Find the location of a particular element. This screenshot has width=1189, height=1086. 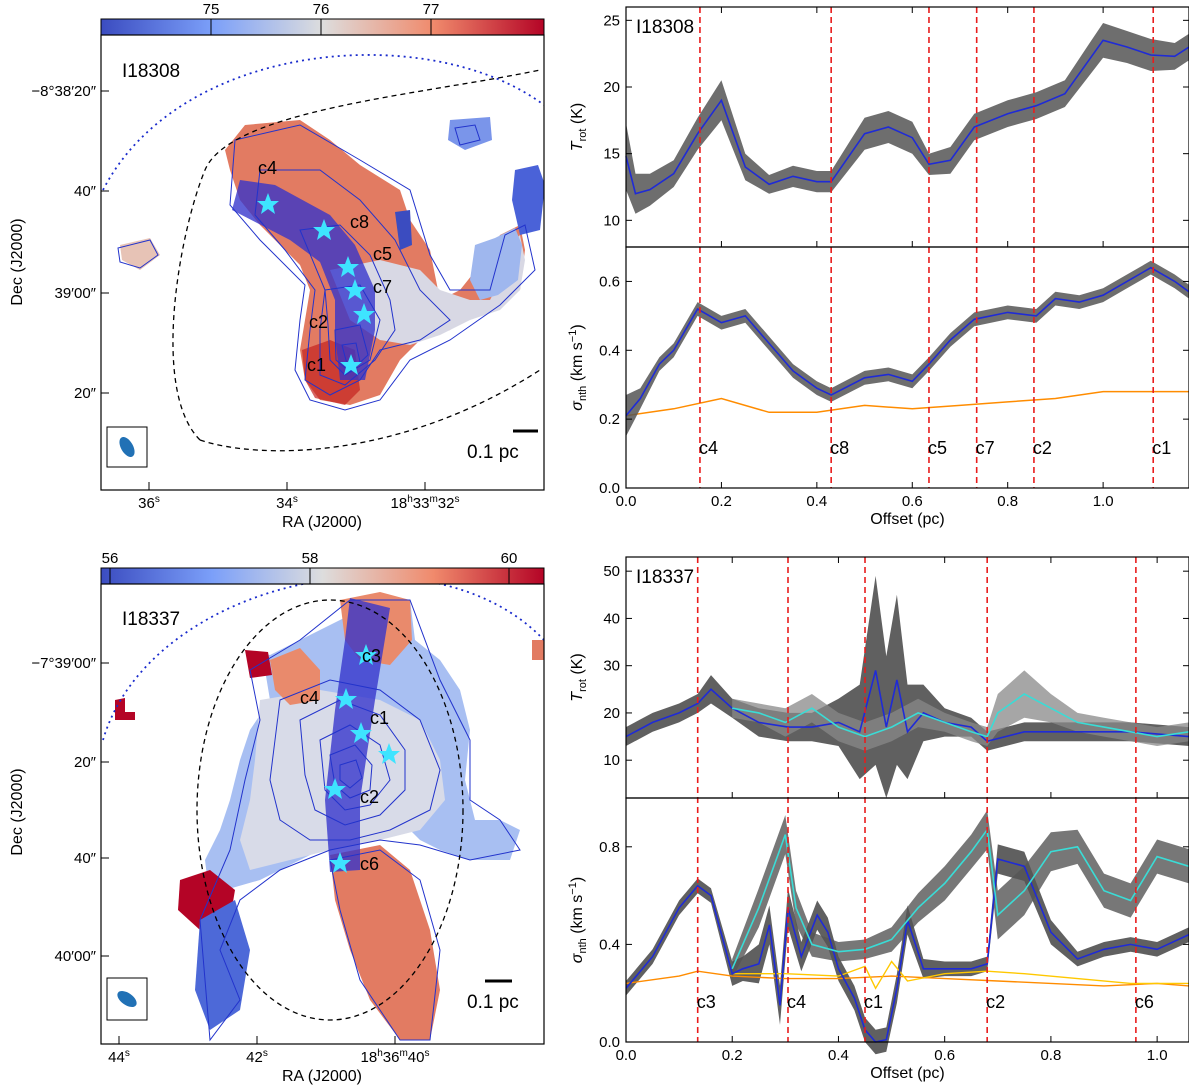

core-marker-label: c5 is located at coordinates (937, 448).